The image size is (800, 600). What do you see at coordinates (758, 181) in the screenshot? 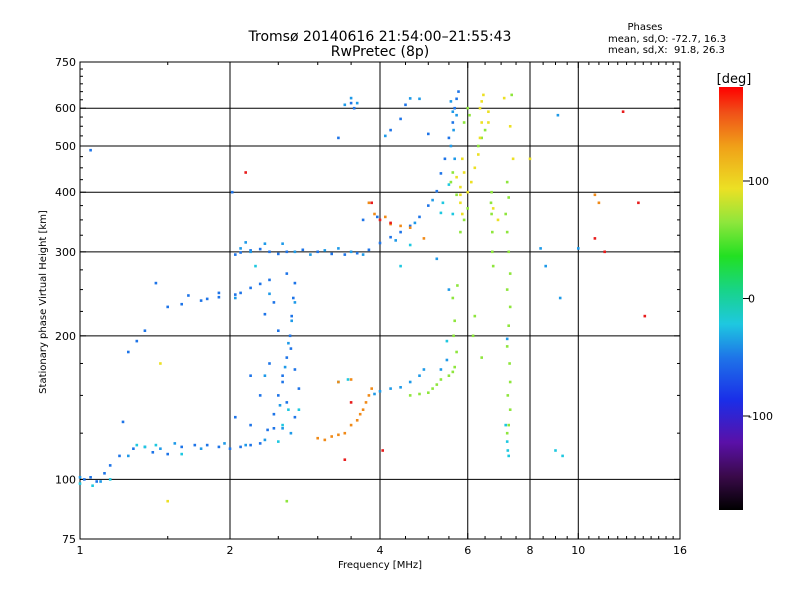
I see `colorbar-tick-label: 100` at bounding box center [758, 181].